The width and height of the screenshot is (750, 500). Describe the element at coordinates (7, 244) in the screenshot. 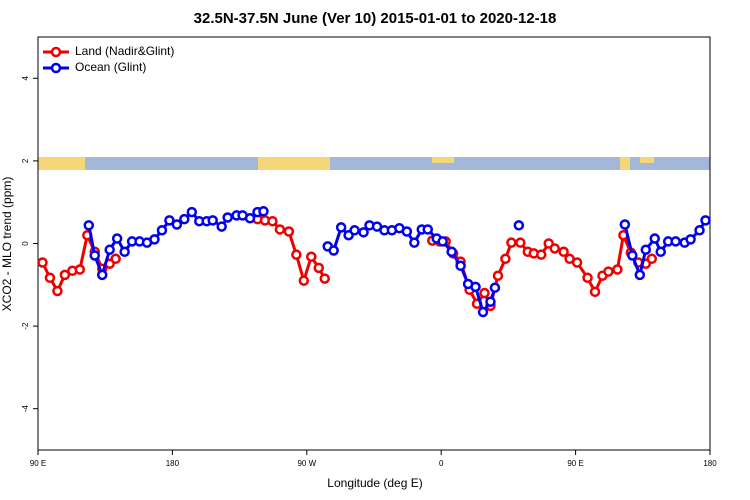

I see `y-axis-label: XCO2 - MLO trend (ppm)` at that location.